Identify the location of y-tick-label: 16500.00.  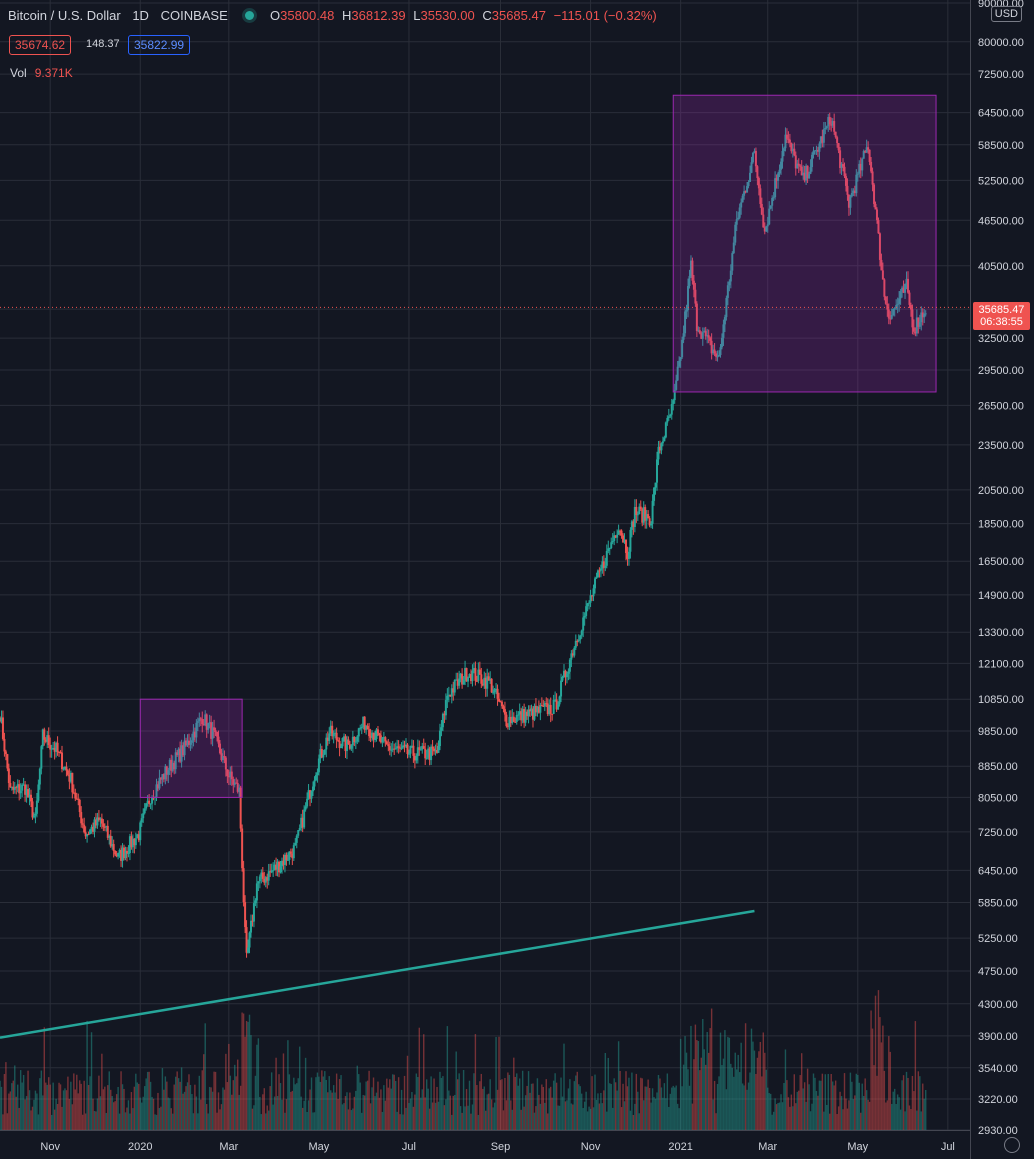
(1001, 562).